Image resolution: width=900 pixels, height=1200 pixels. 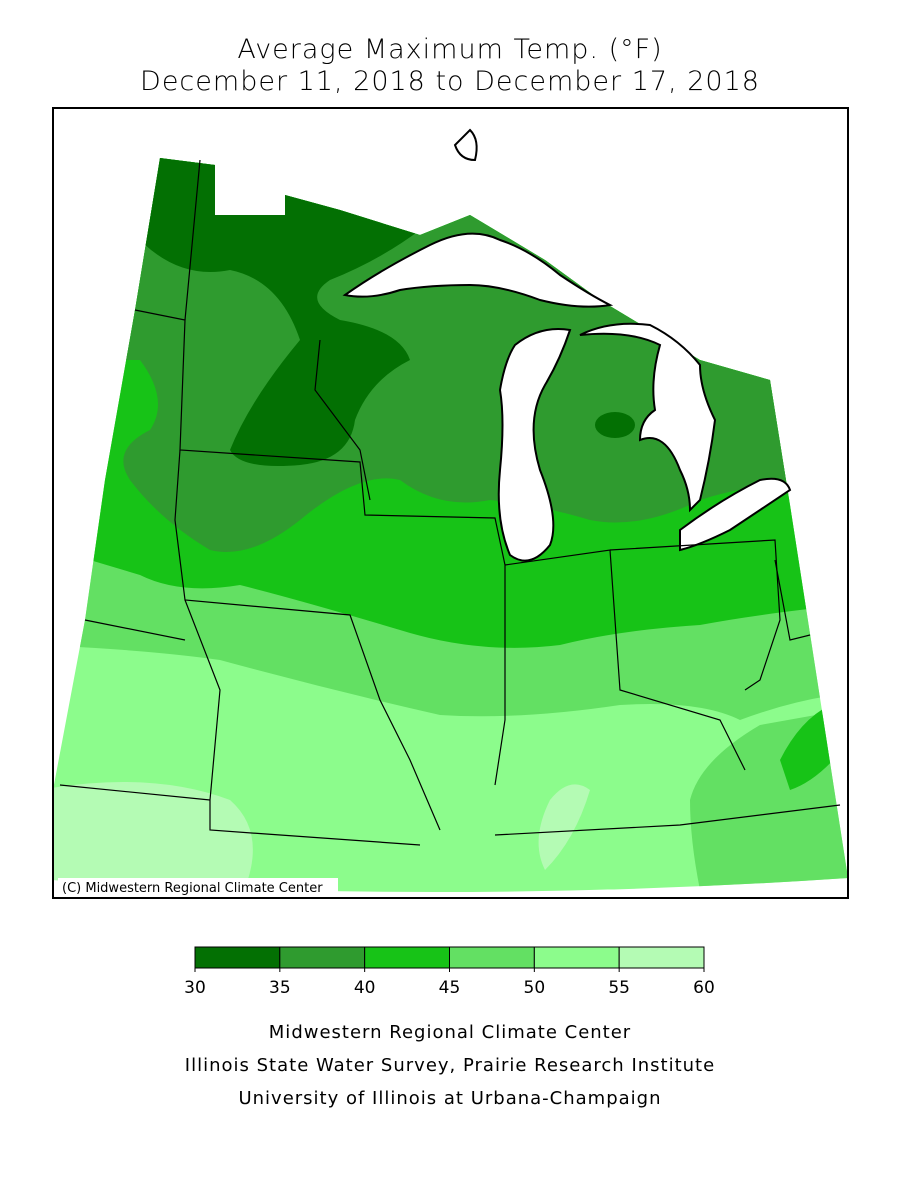 What do you see at coordinates (704, 988) in the screenshot?
I see `legend-label: 60` at bounding box center [704, 988].